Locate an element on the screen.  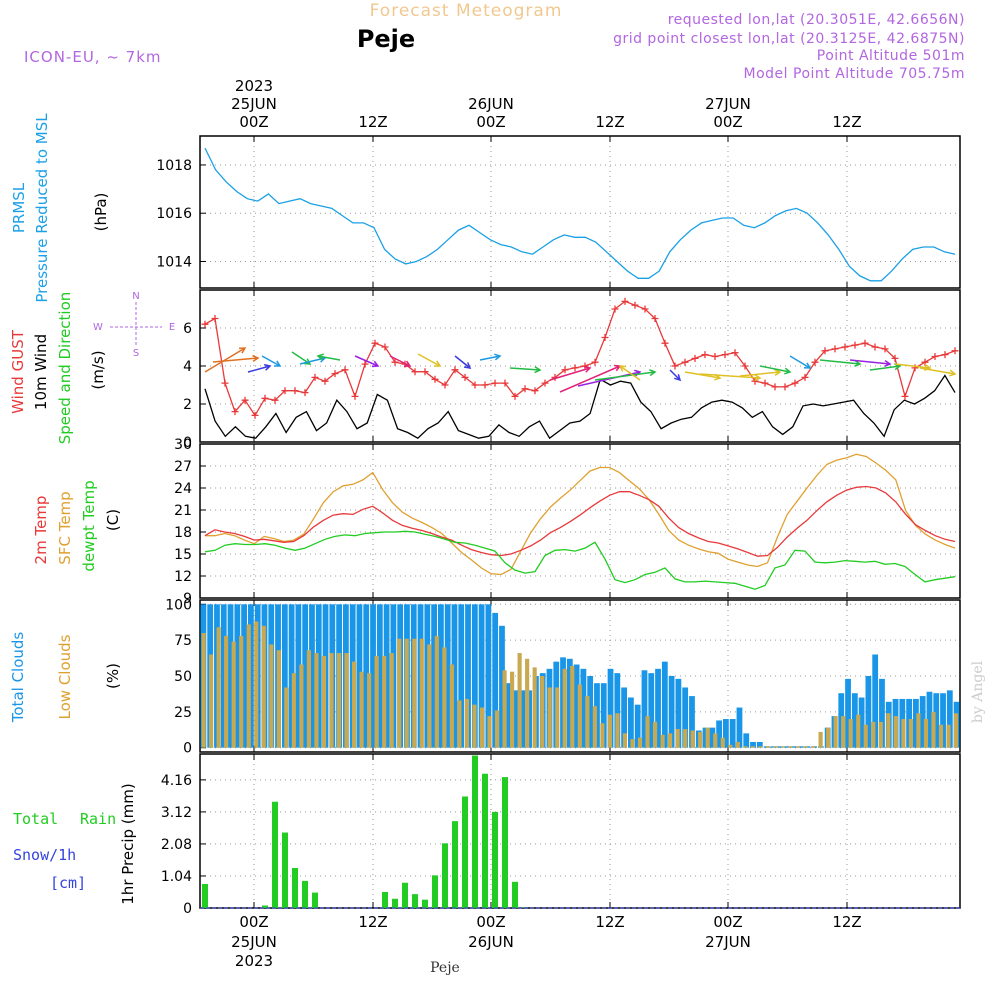
wind-frame is located at coordinates (580, 366).